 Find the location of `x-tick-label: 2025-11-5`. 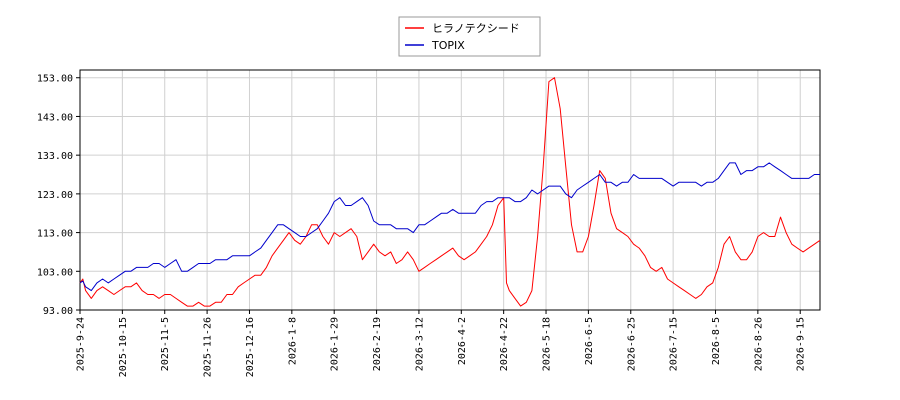

x-tick-label: 2025-11-5 is located at coordinates (165, 344).